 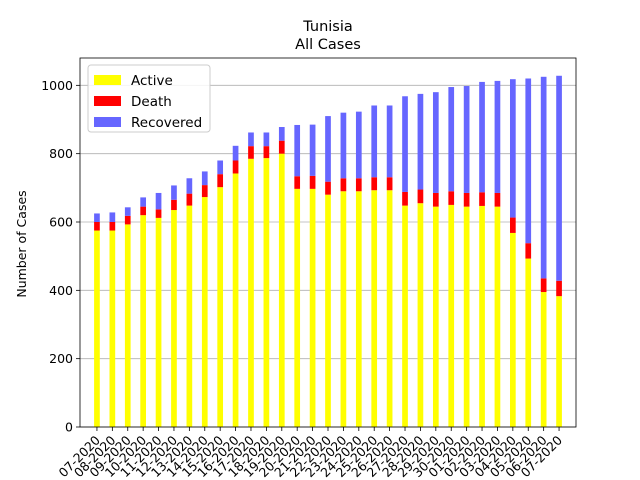 I want to click on y-ticks: 0 200 400 600 800 1000, so click(x=60, y=256).